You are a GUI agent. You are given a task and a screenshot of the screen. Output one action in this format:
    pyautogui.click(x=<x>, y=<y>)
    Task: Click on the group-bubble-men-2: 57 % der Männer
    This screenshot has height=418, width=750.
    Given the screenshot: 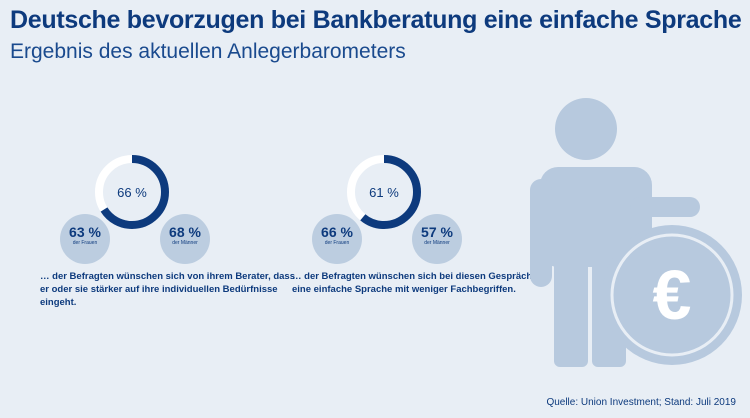 What is the action you would take?
    pyautogui.click(x=437, y=239)
    